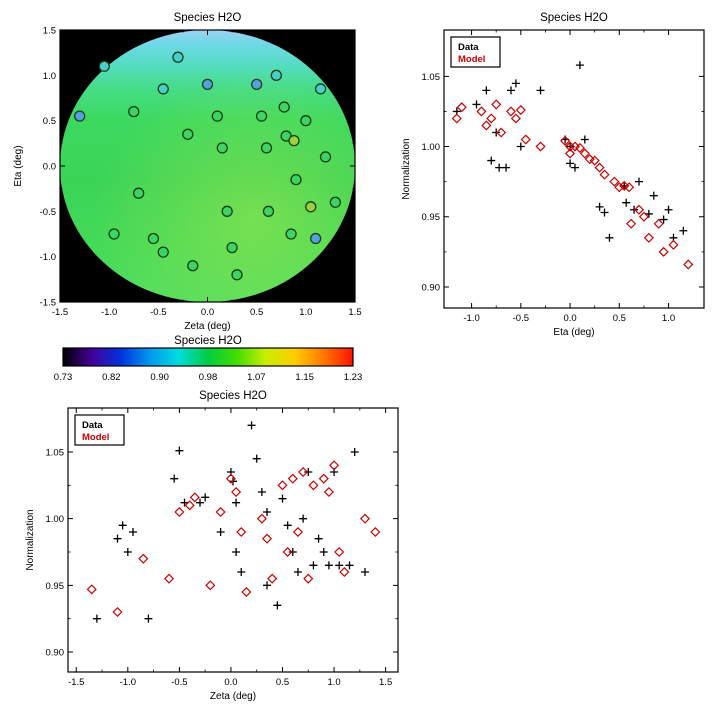  What do you see at coordinates (569, 318) in the screenshot?
I see `x-tick-label: 0.0` at bounding box center [569, 318].